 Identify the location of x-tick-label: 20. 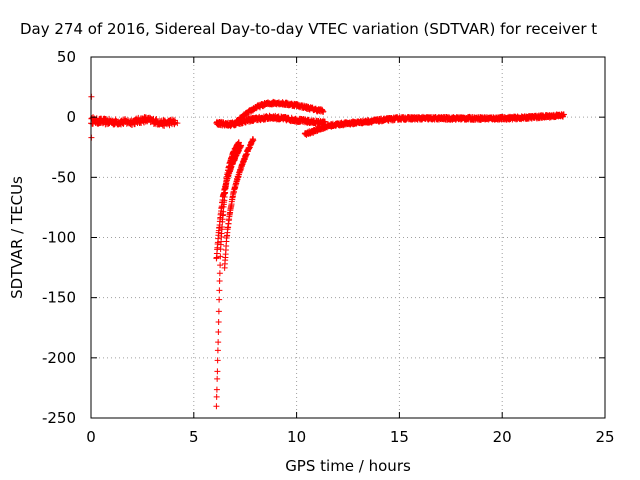
(502, 437).